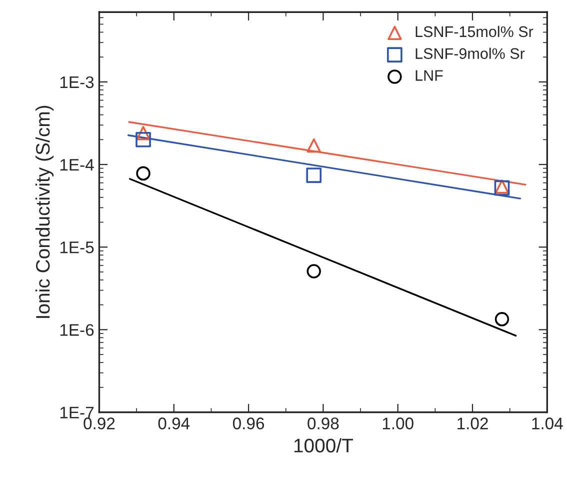 The height and width of the screenshot is (485, 567). What do you see at coordinates (547, 424) in the screenshot?
I see `x-tick-label: 1.04` at bounding box center [547, 424].